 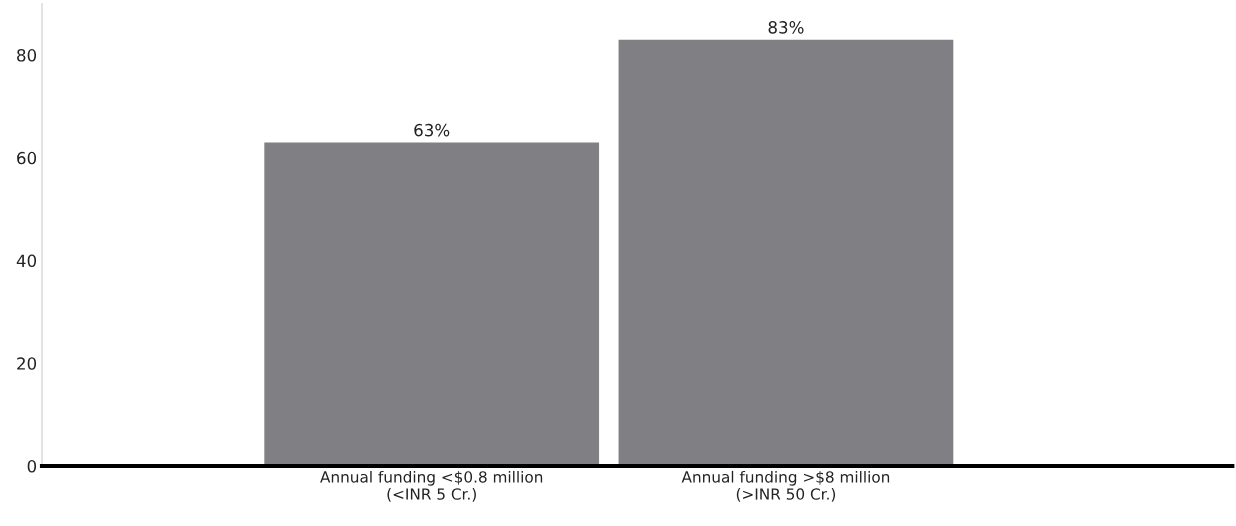 What do you see at coordinates (27, 55) in the screenshot?
I see `y-tick-label: 80` at bounding box center [27, 55].